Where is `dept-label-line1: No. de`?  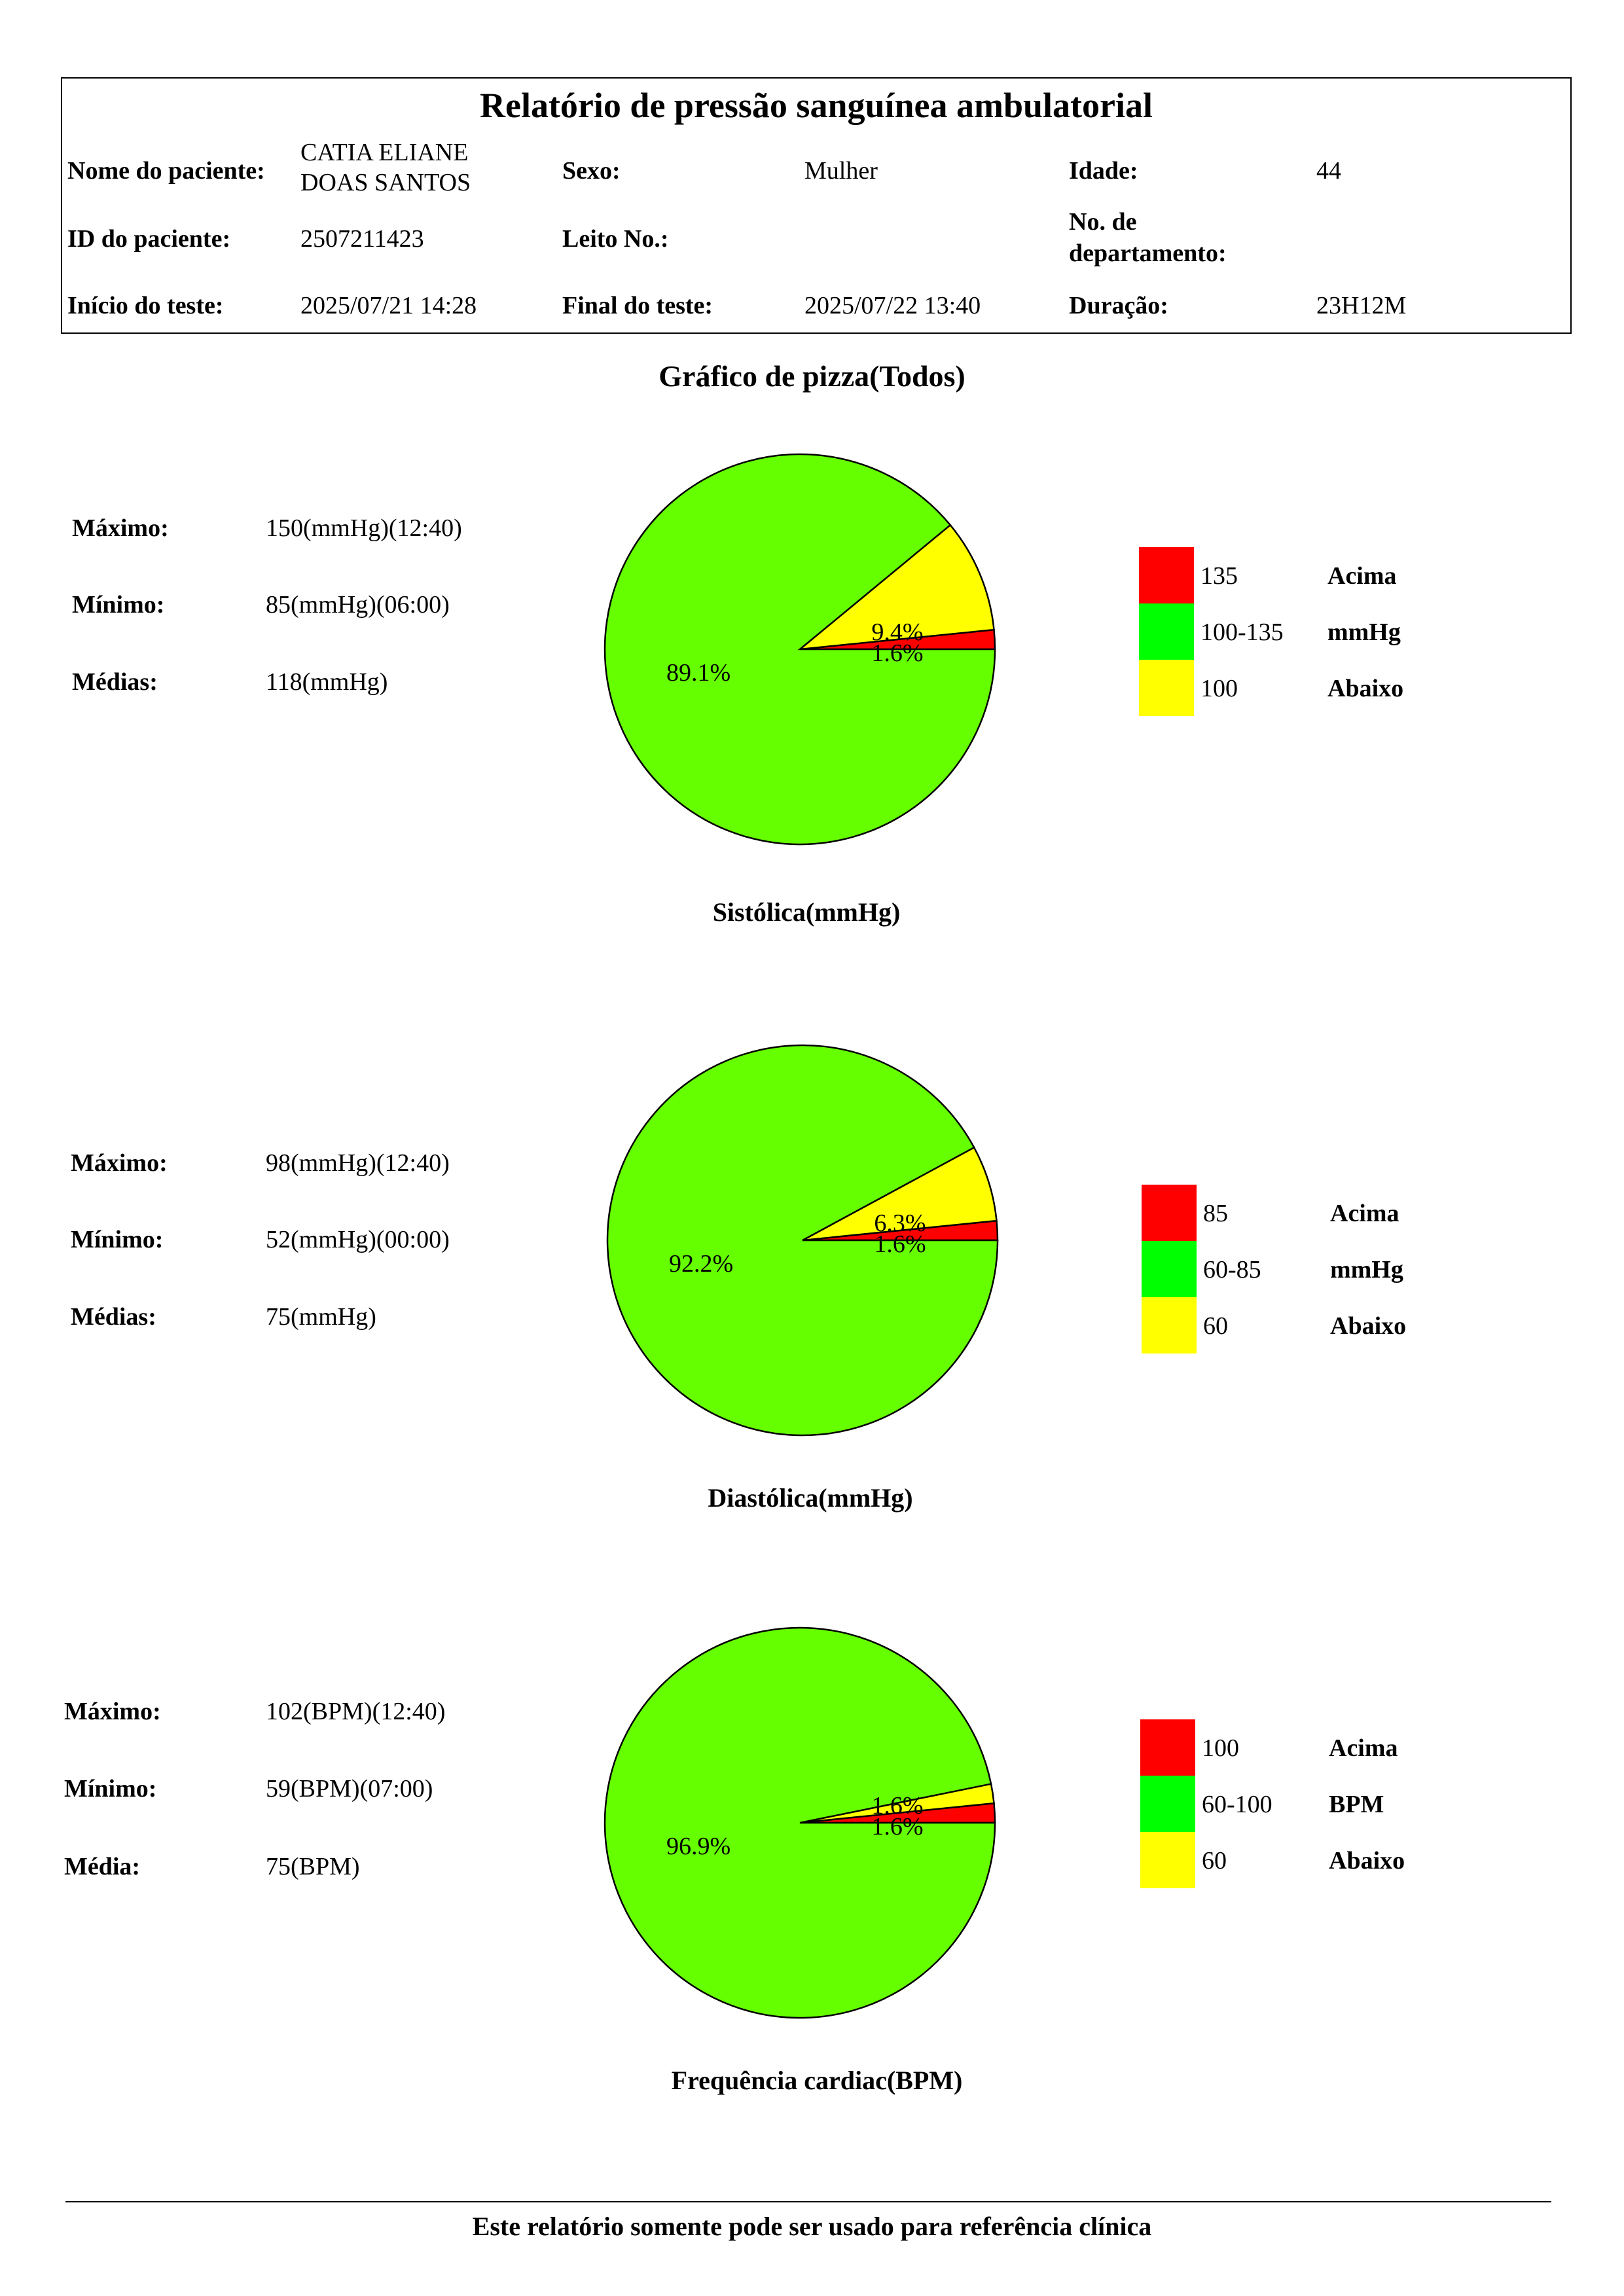
dept-label-line1: No. de is located at coordinates (1103, 222).